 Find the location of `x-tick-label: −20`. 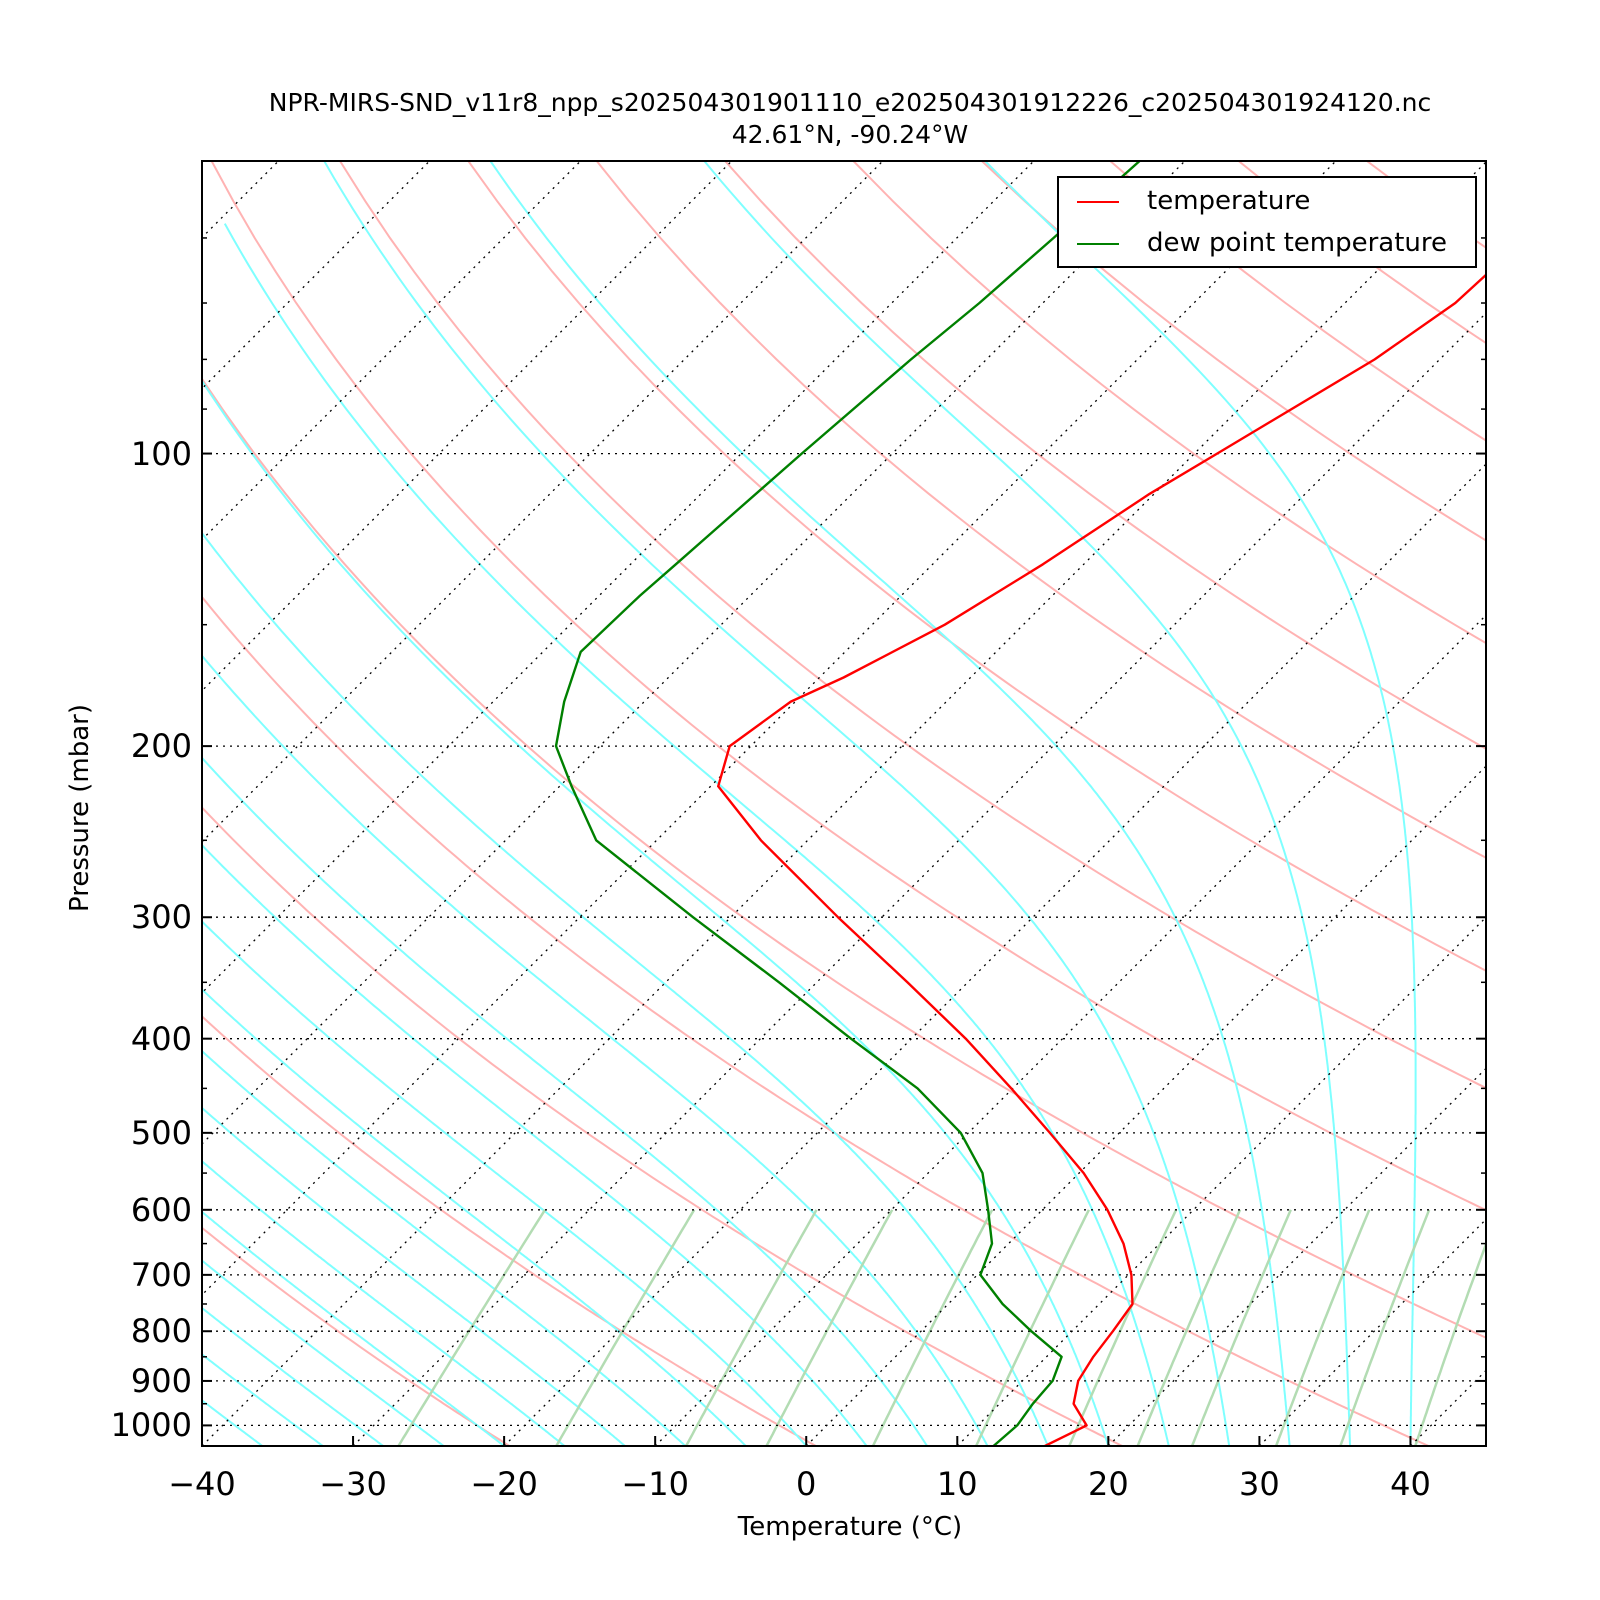

x-tick-label: −20 is located at coordinates (504, 1484).